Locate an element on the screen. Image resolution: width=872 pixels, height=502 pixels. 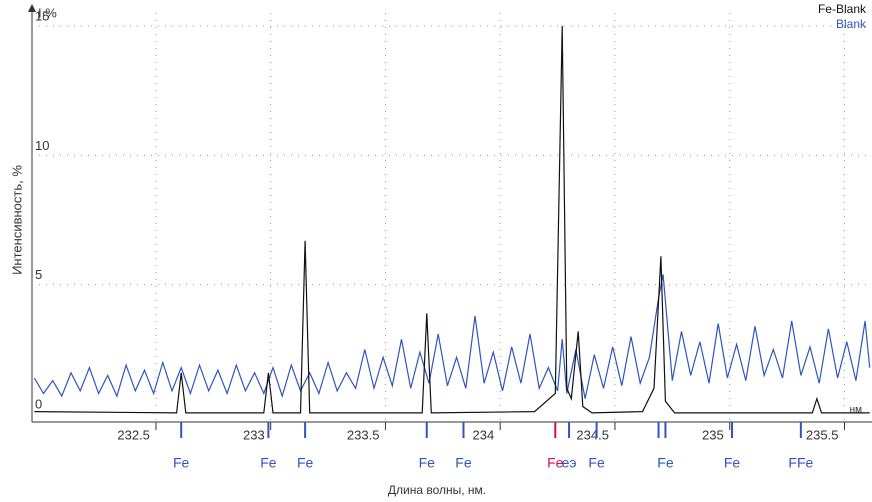
element-label: FFe is located at coordinates (800, 463).